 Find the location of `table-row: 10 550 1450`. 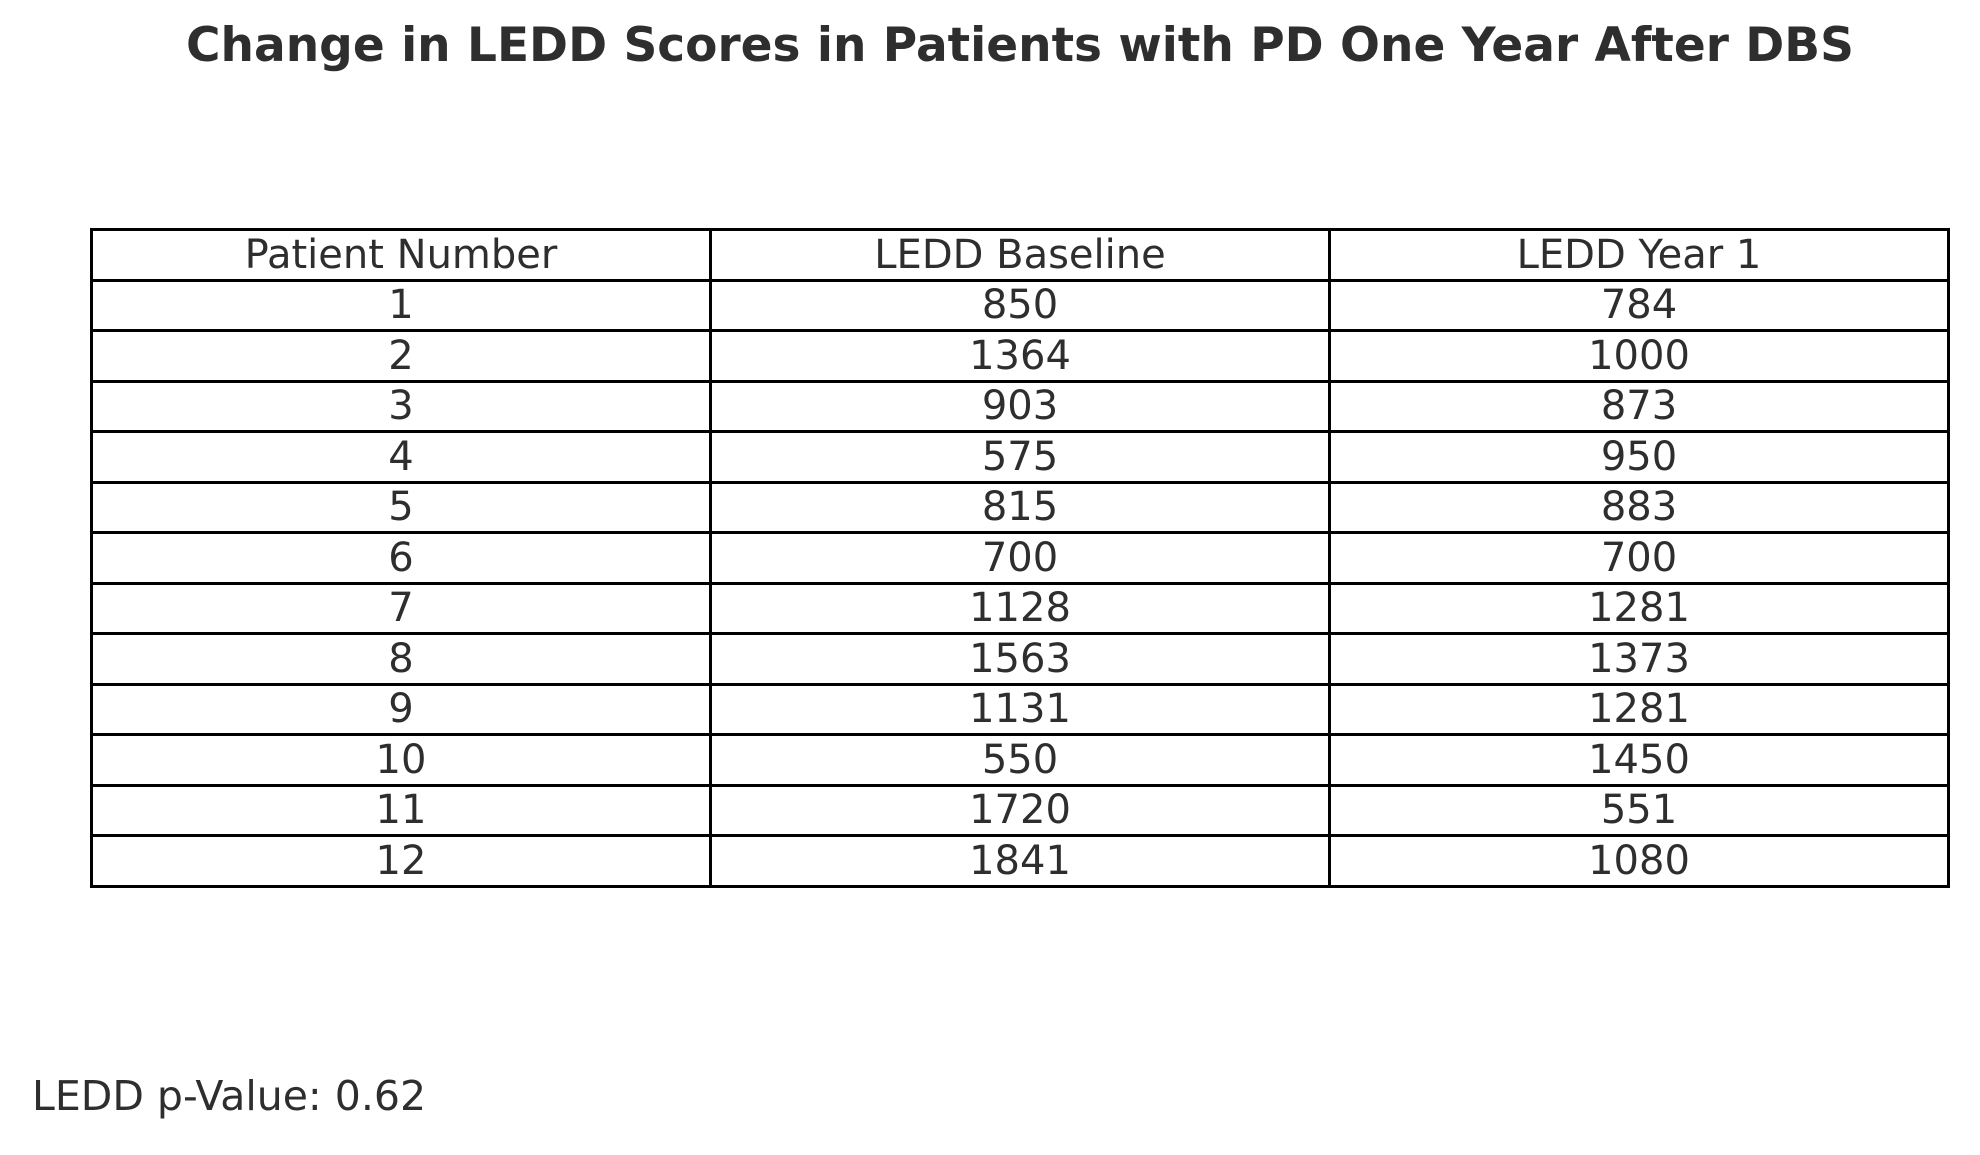

table-row: 10 550 1450 is located at coordinates (1020, 760).